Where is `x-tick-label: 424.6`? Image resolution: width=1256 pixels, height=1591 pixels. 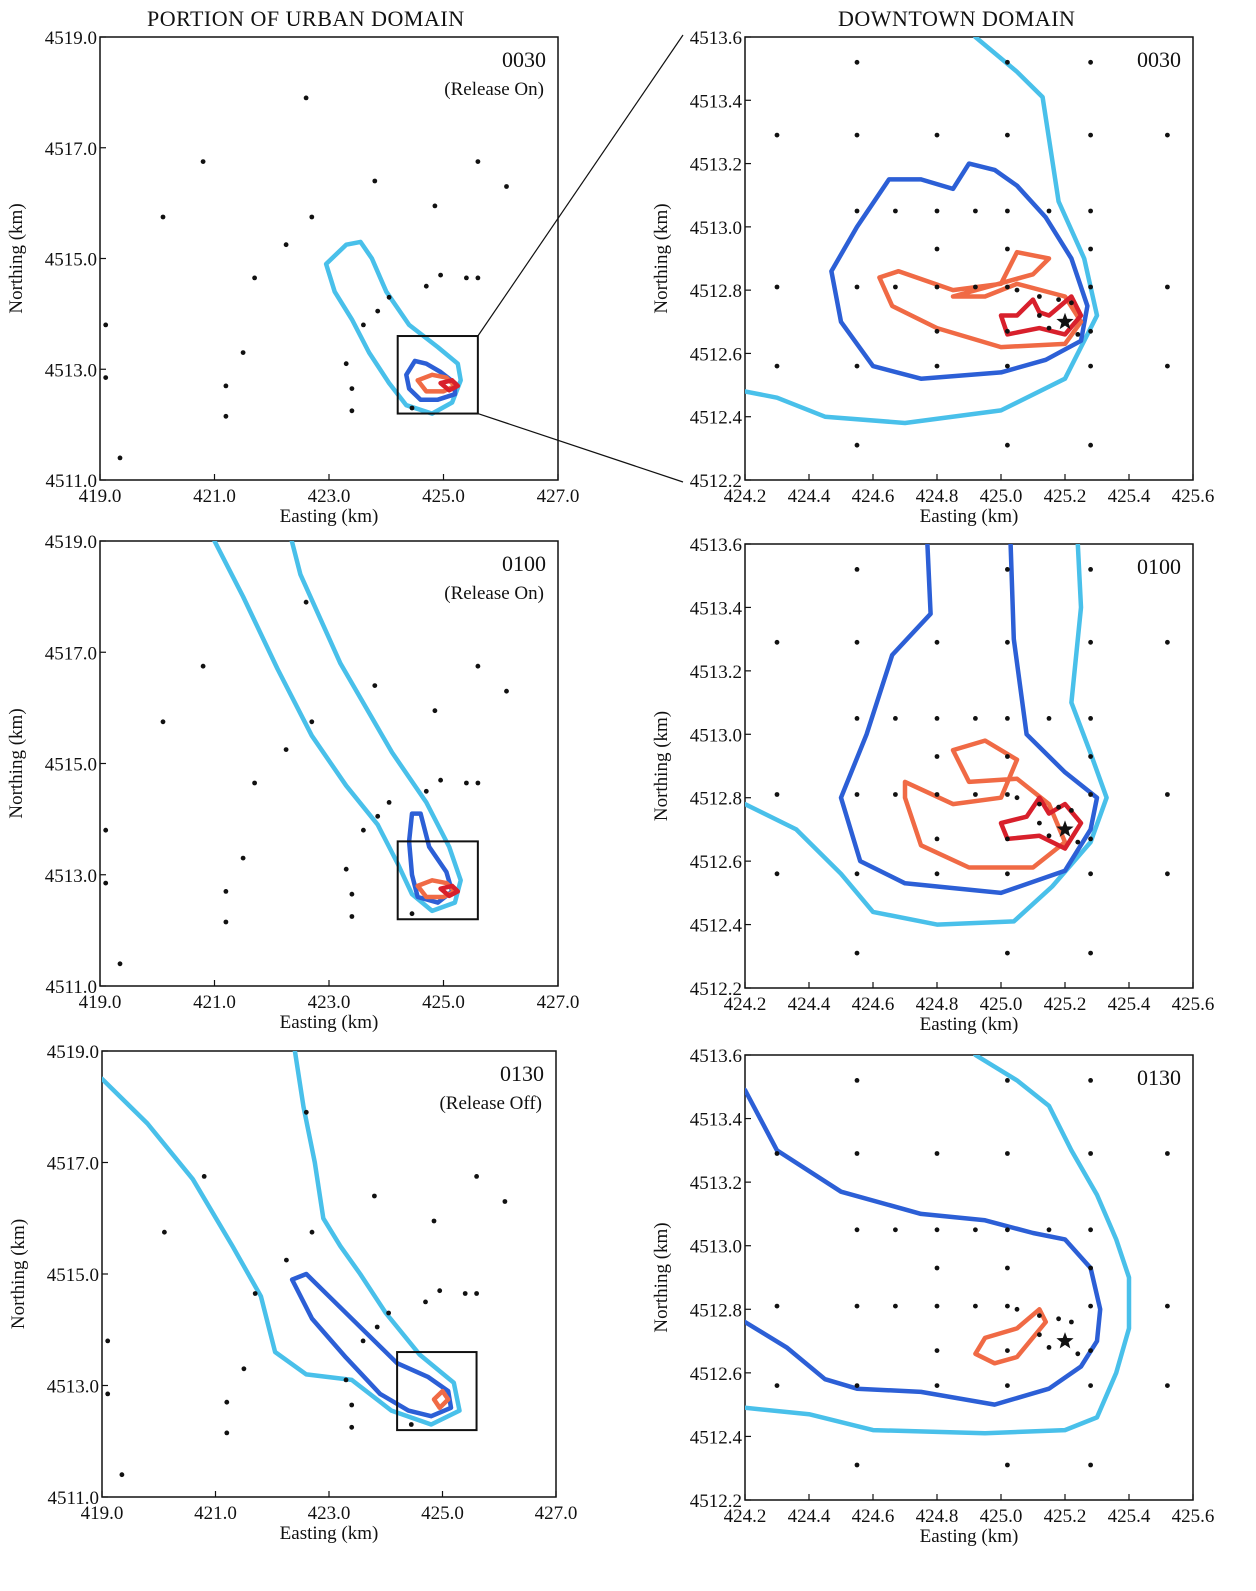
x-tick-label: 424.6 is located at coordinates (873, 1004).